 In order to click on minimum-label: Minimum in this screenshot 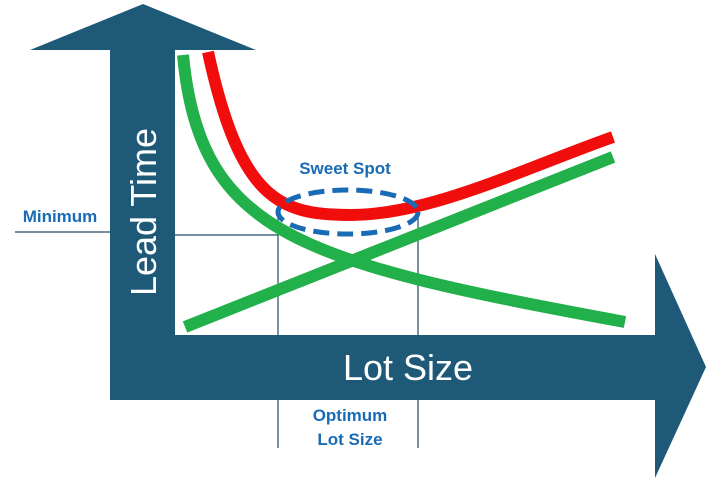, I will do `click(60, 216)`.